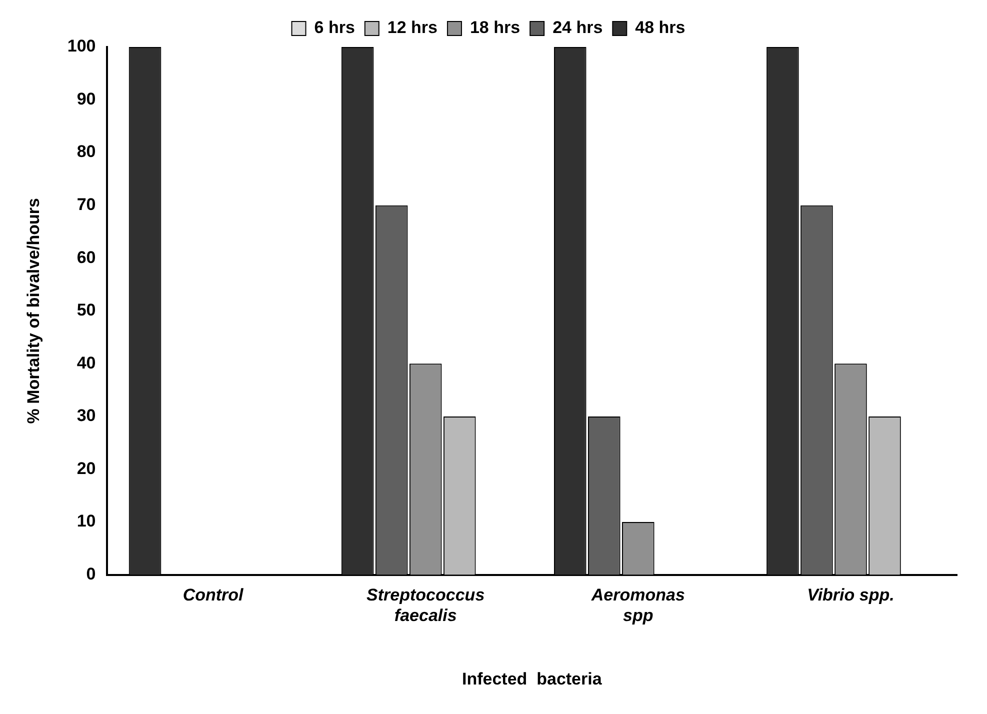  What do you see at coordinates (91, 574) in the screenshot?
I see `y-tick-label: 0` at bounding box center [91, 574].